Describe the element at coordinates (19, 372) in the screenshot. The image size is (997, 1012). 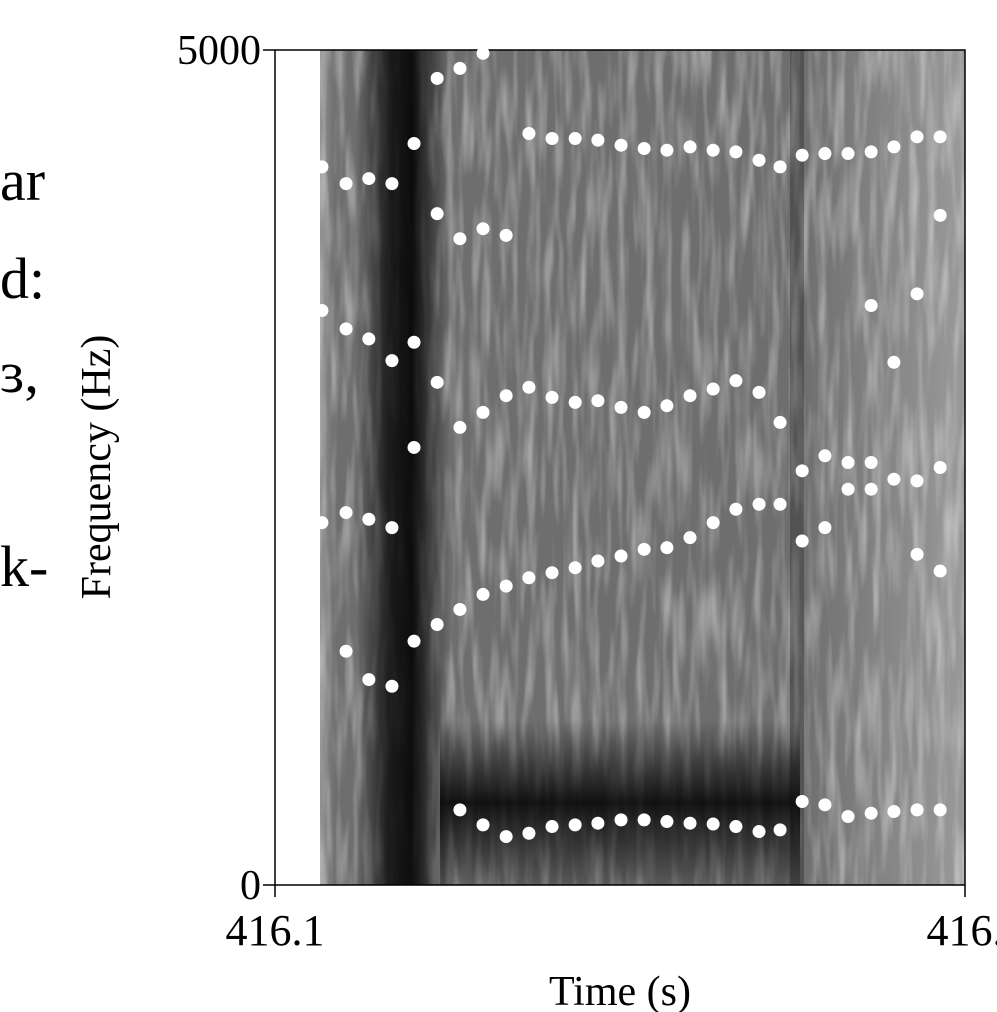
I see `annotation: ɜ,` at that location.